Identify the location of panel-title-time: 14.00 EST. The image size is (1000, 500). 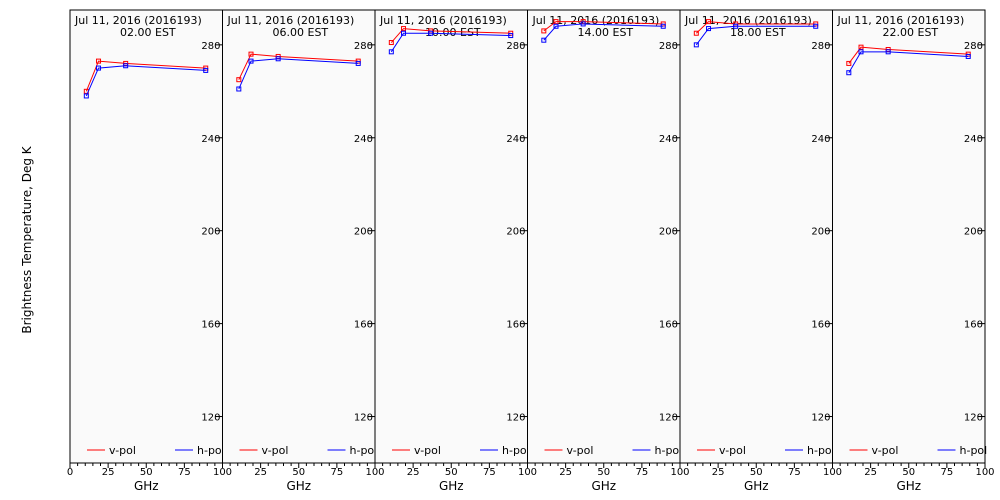
(606, 32).